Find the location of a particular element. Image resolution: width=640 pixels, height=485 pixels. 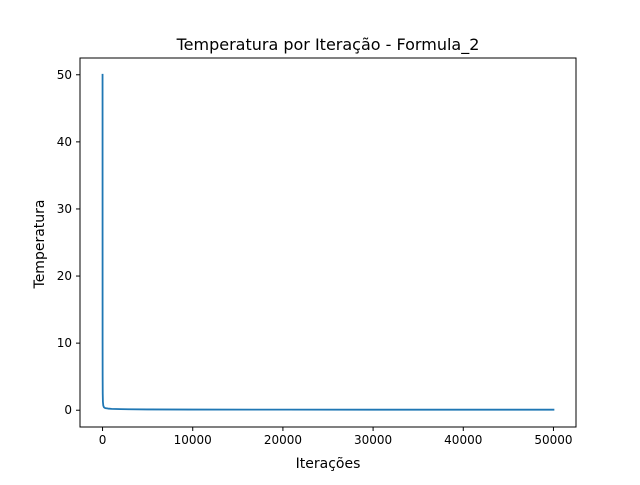

chart-title: Temperatura por Iteração - Formula_2 is located at coordinates (328, 45).